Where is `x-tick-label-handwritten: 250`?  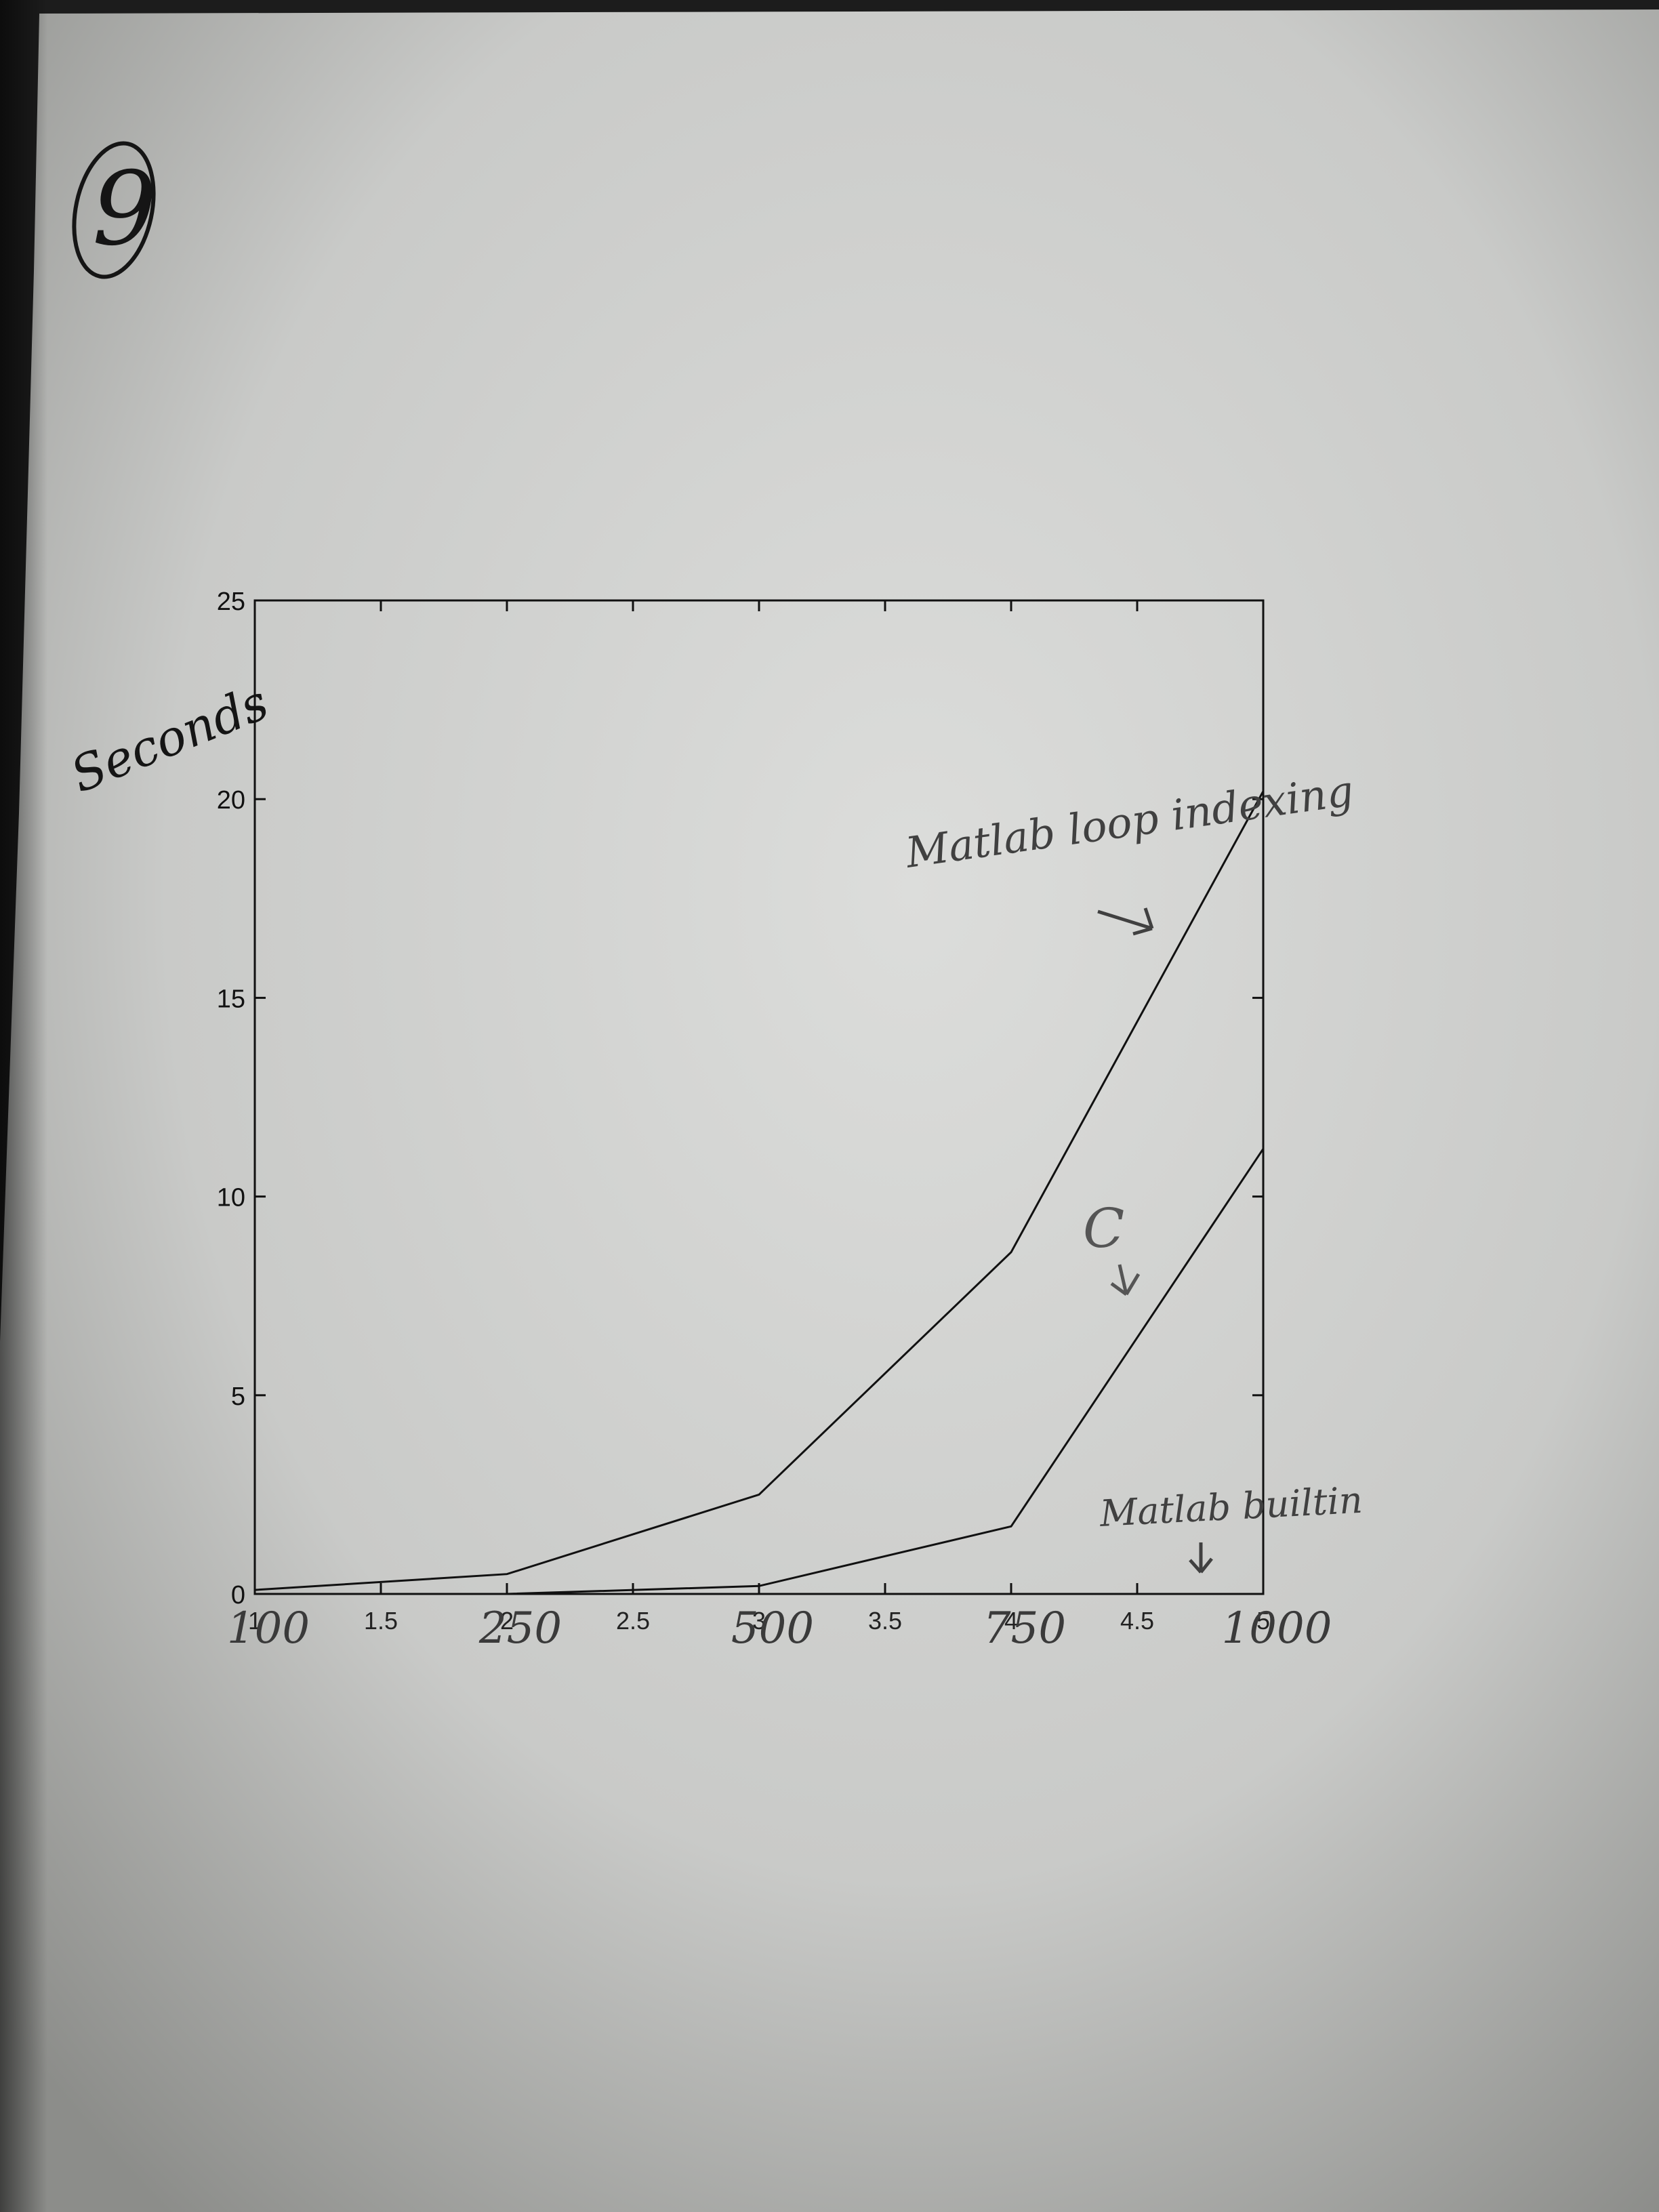
x-tick-label-handwritten: 250 is located at coordinates (520, 1628).